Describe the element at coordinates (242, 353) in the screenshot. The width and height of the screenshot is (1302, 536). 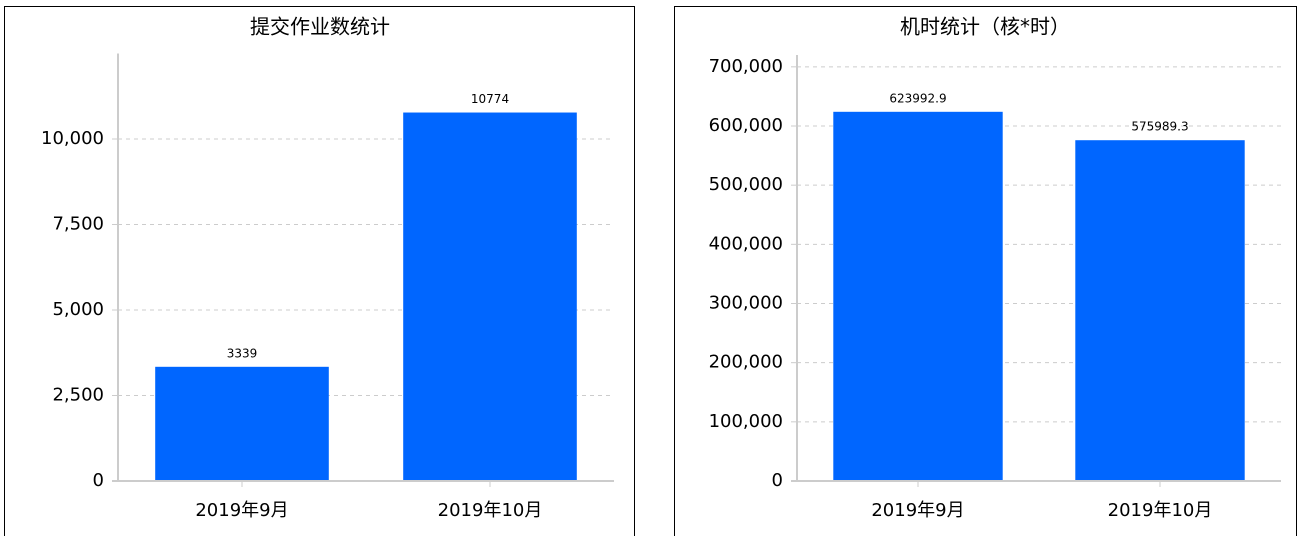
I see `data-label: 3339` at that location.